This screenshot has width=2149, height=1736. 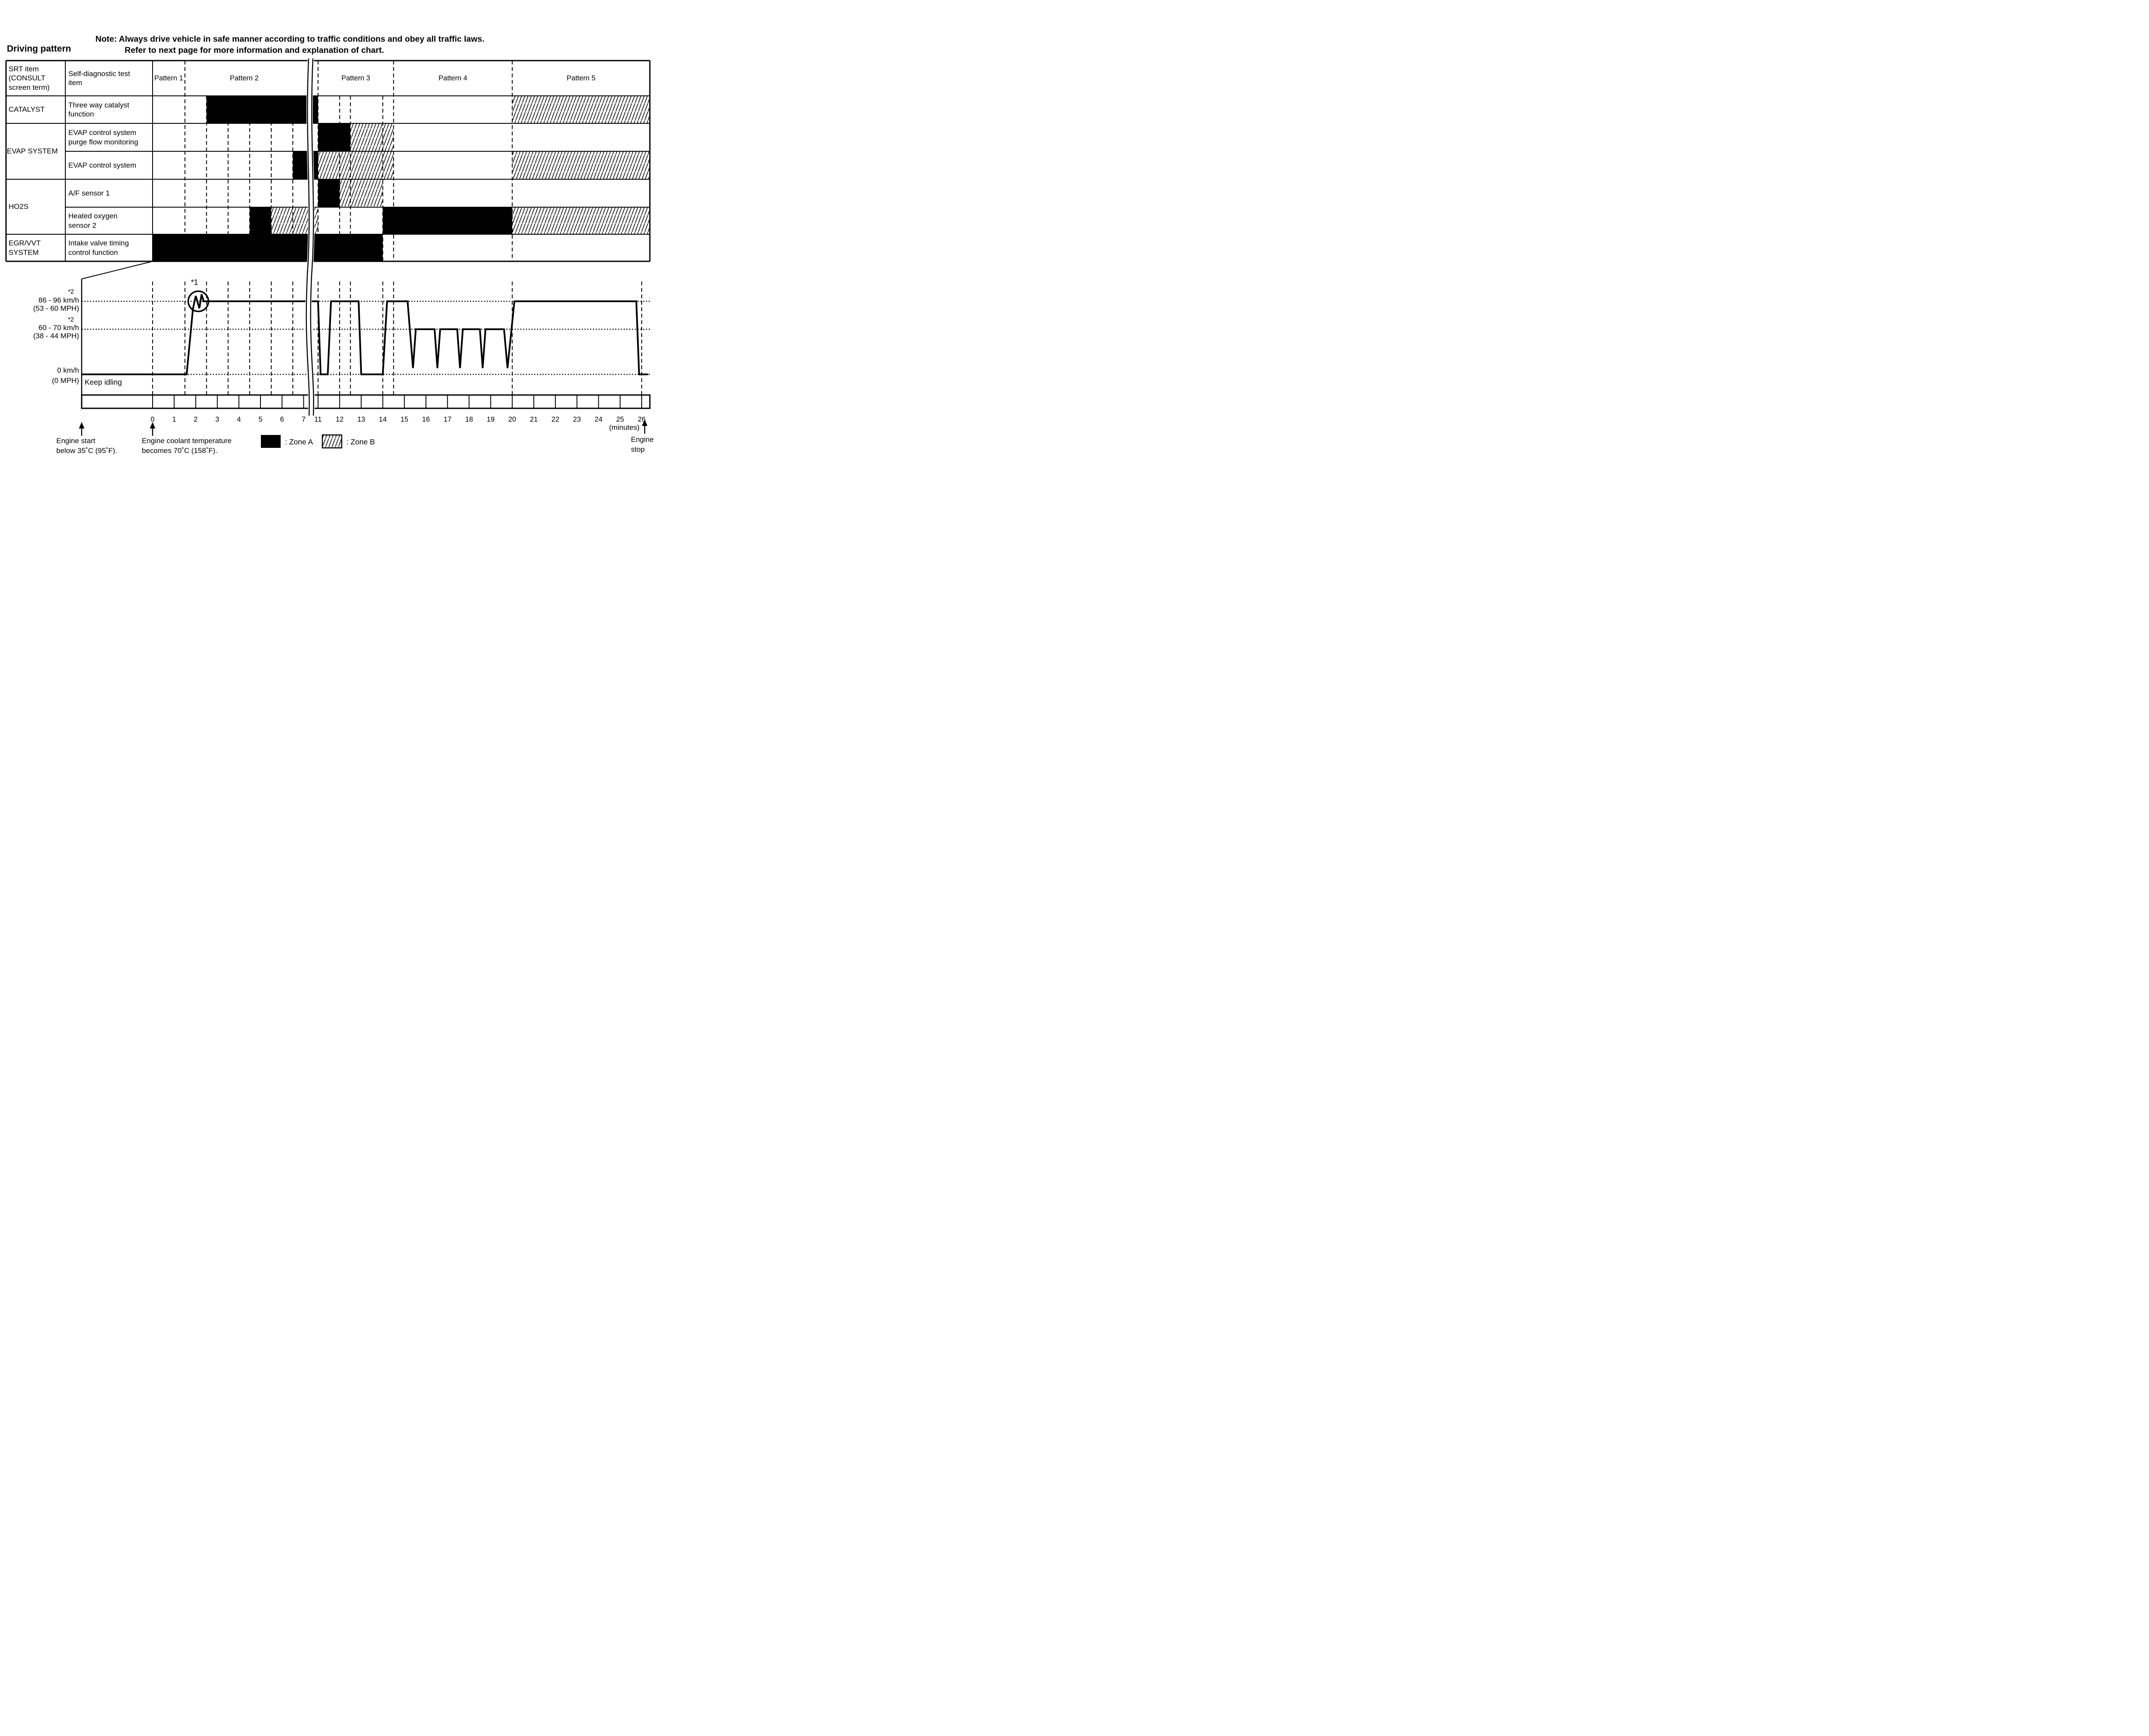 I want to click on pattern-label: Pattern 2, so click(x=244, y=78).